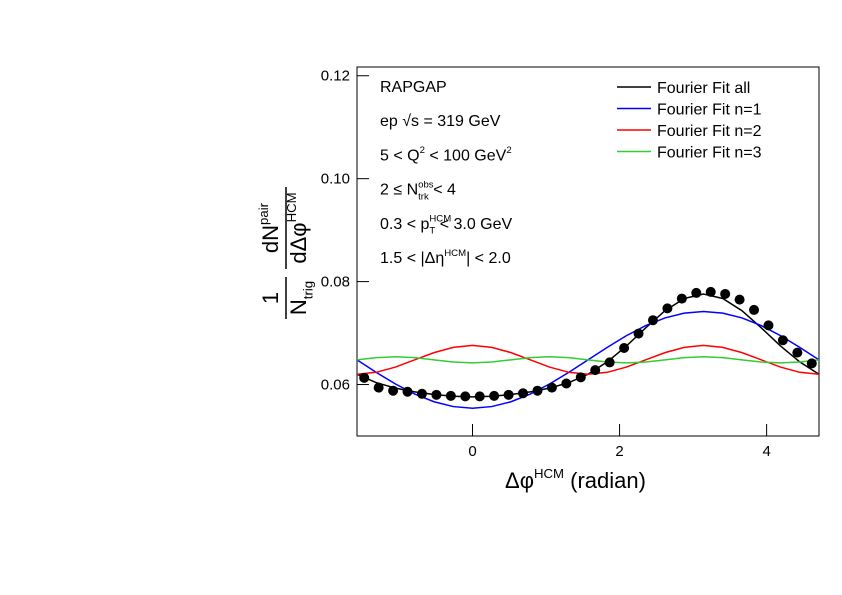  Describe the element at coordinates (709, 110) in the screenshot. I see `legend-label: Fourier Fit n=1` at that location.